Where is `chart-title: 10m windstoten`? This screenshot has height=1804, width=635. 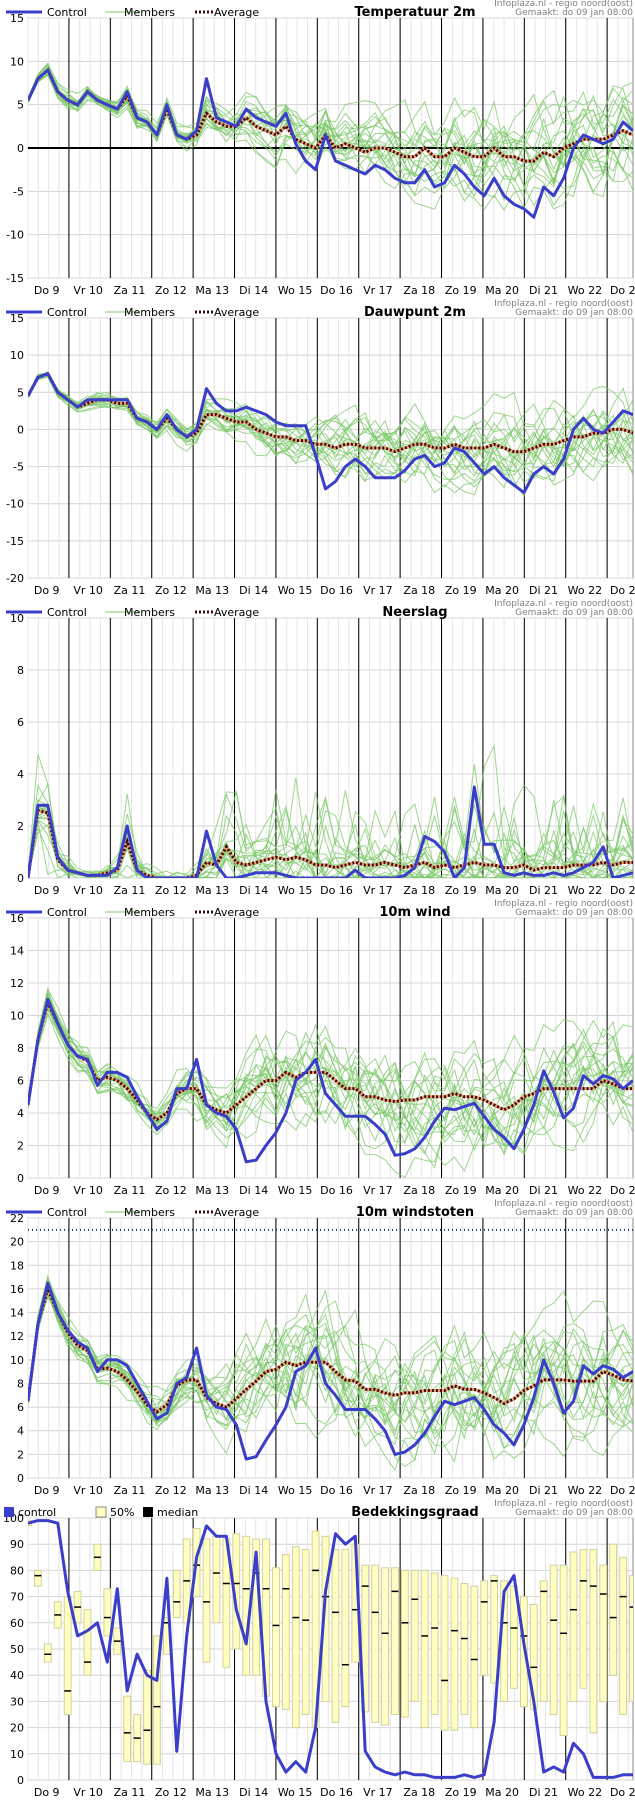
chart-title: 10m windstoten is located at coordinates (415, 1212).